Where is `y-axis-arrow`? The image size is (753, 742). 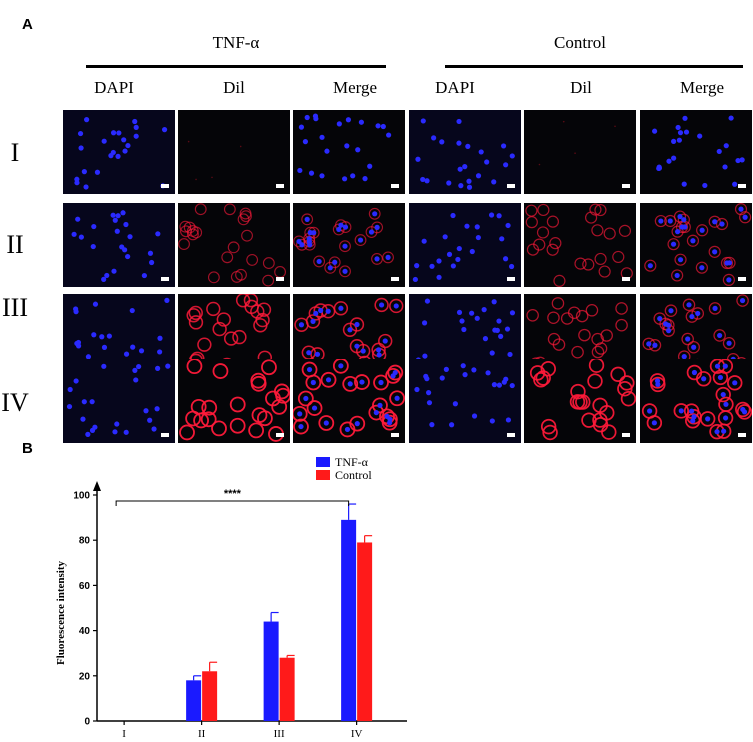
y-axis-arrow is located at coordinates (97, 486).